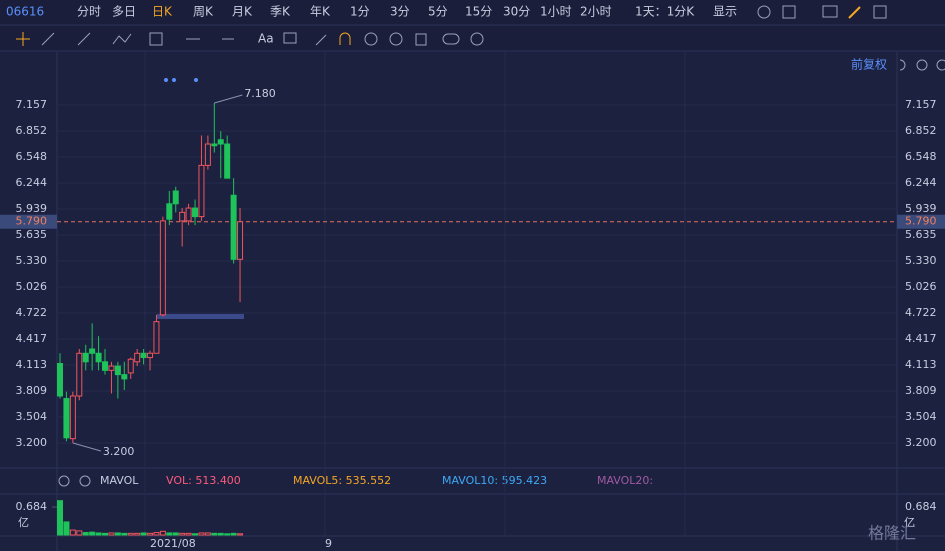 The width and height of the screenshot is (945, 551). Describe the element at coordinates (451, 39) in the screenshot. I see `link-icon` at that location.